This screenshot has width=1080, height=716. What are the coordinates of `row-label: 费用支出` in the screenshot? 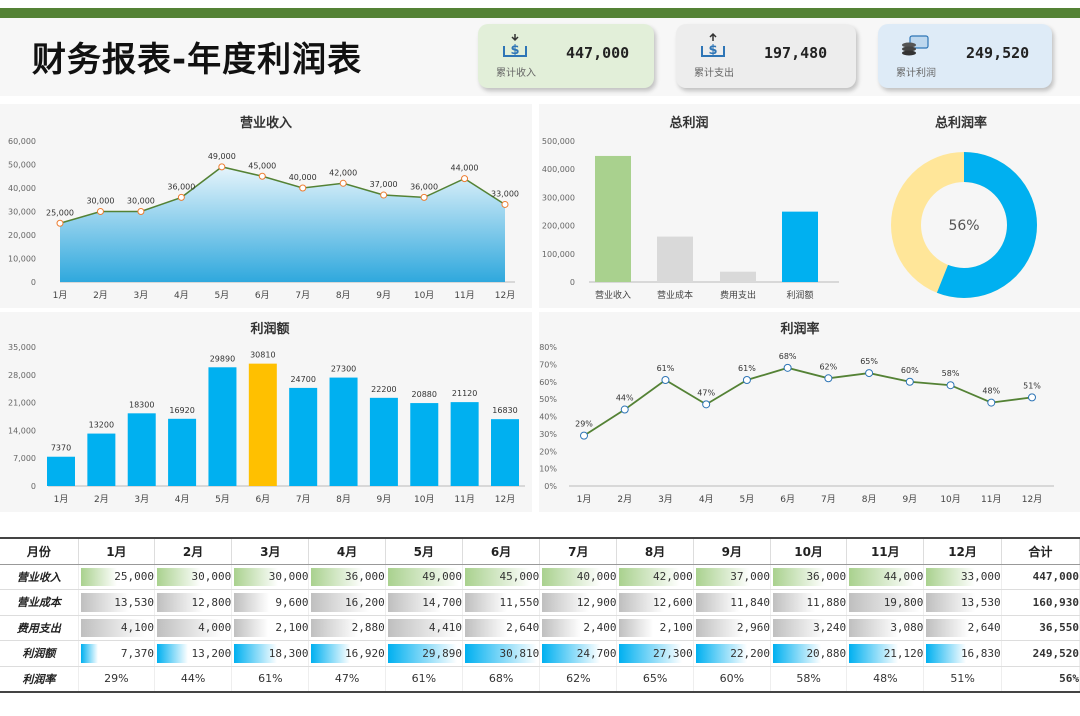 It's located at (39, 628).